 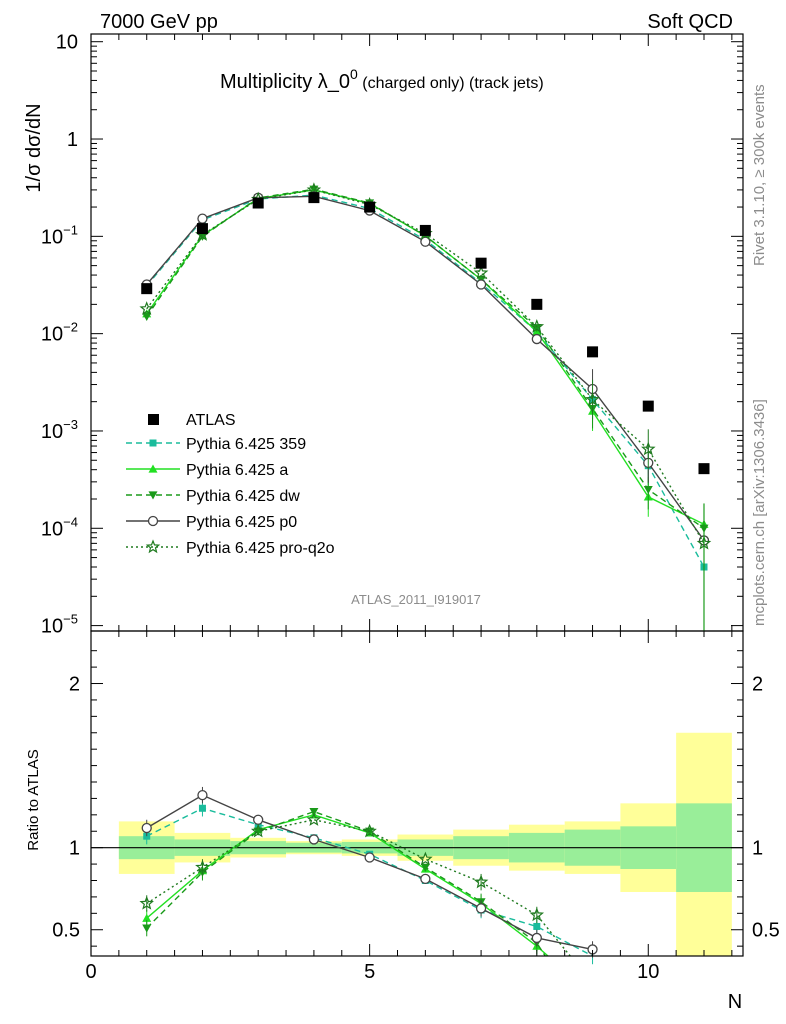 I want to click on legend-atlas-marker, so click(x=153, y=419).